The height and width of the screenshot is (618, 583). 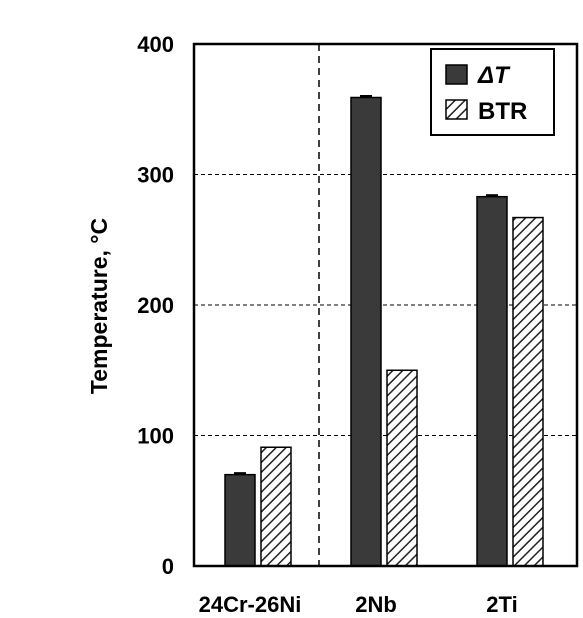 I want to click on legend: ΔT BTR, so click(x=492, y=92).